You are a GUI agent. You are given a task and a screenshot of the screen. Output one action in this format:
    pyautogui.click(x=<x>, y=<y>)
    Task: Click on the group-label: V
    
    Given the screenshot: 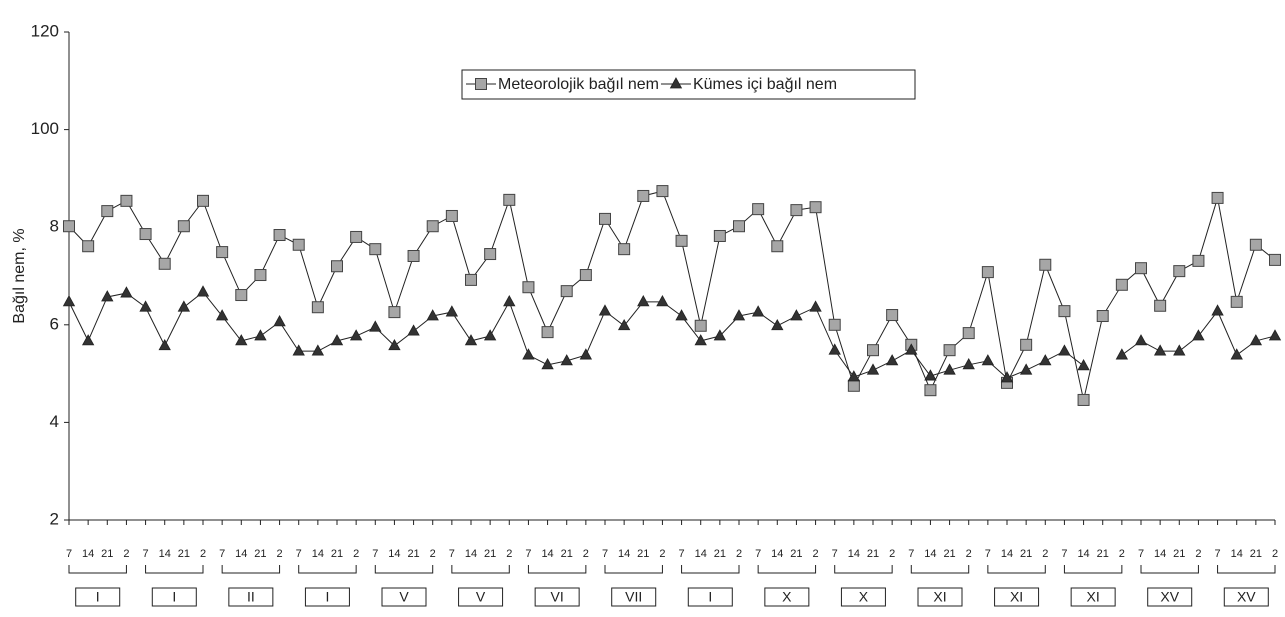 What is the action you would take?
    pyautogui.click(x=404, y=597)
    